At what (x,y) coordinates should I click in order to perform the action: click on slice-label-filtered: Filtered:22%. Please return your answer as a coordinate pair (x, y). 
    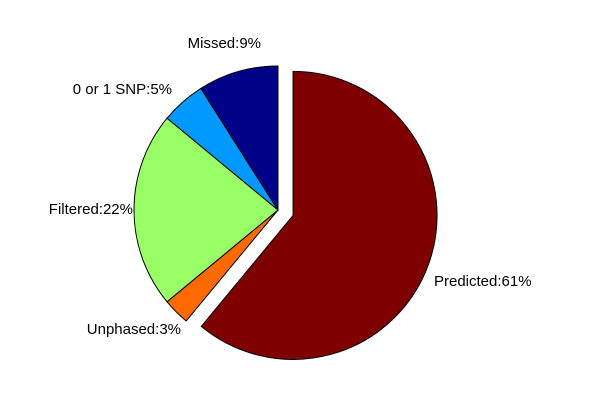
    Looking at the image, I should click on (91, 209).